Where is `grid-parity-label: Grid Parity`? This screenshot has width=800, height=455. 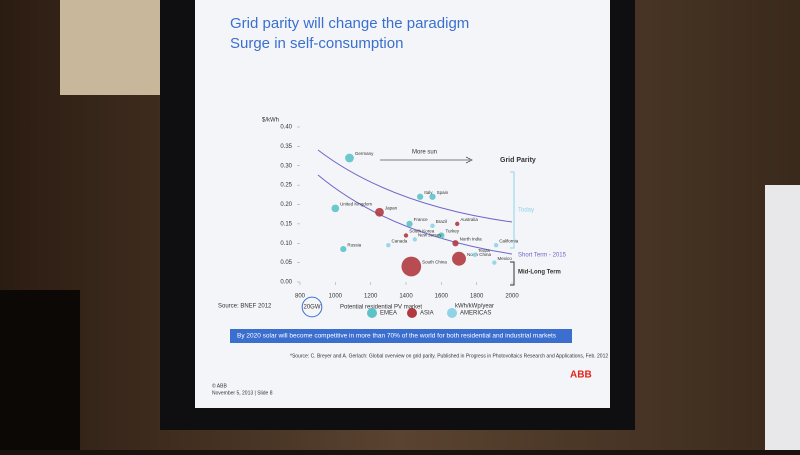 grid-parity-label: Grid Parity is located at coordinates (518, 160).